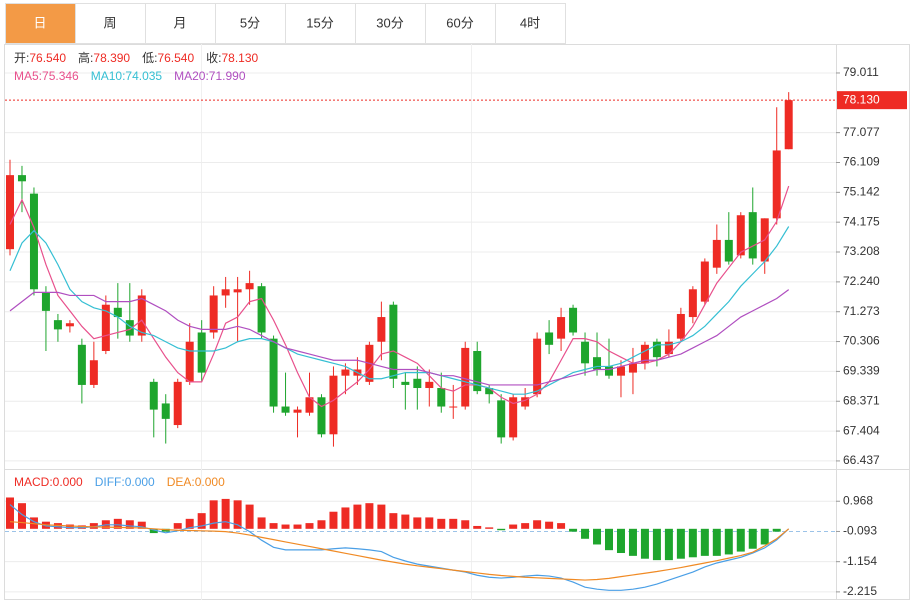 The height and width of the screenshot is (604, 914). Describe the element at coordinates (108, 76) in the screenshot. I see `legend-name: MA10:` at that location.